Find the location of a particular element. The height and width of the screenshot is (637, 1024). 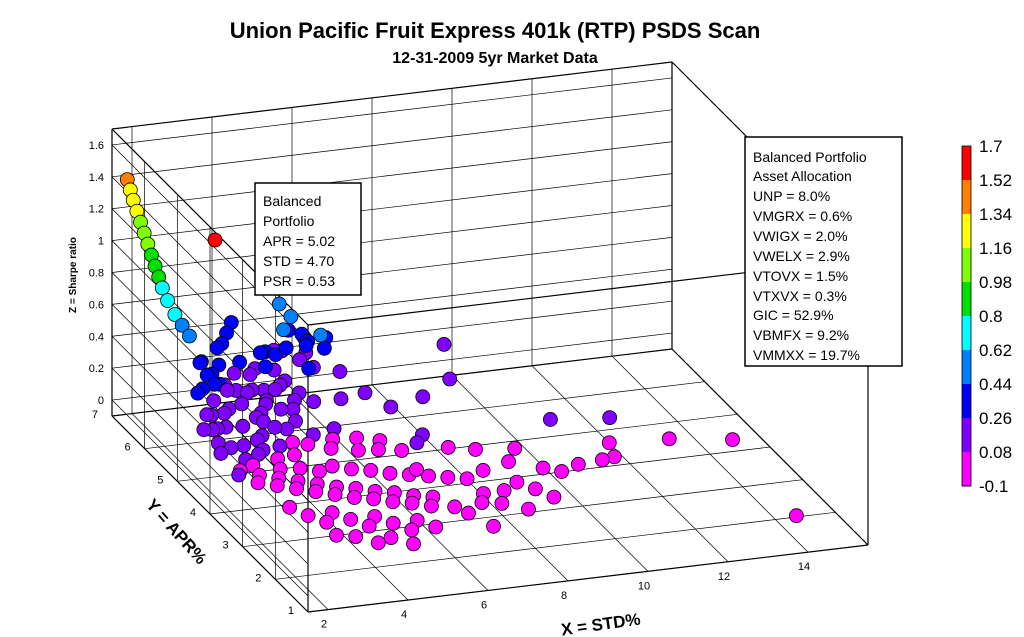

z-tick-label: 0.2 is located at coordinates (96, 369).